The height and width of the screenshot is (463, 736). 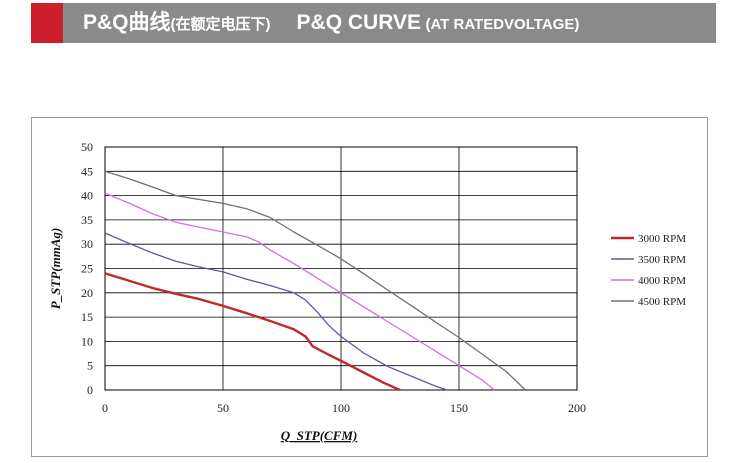 What do you see at coordinates (252, 332) in the screenshot?
I see `series-line-3000-rpm` at bounding box center [252, 332].